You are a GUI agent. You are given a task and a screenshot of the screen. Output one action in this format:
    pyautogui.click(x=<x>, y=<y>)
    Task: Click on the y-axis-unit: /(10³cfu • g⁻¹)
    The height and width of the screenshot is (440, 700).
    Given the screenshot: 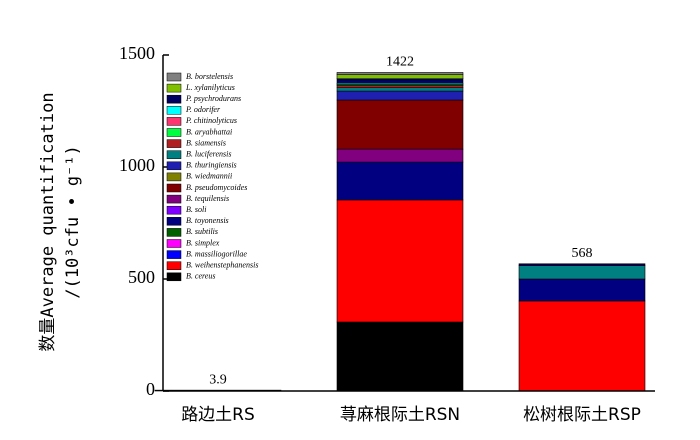 What is the action you would take?
    pyautogui.click(x=73, y=222)
    